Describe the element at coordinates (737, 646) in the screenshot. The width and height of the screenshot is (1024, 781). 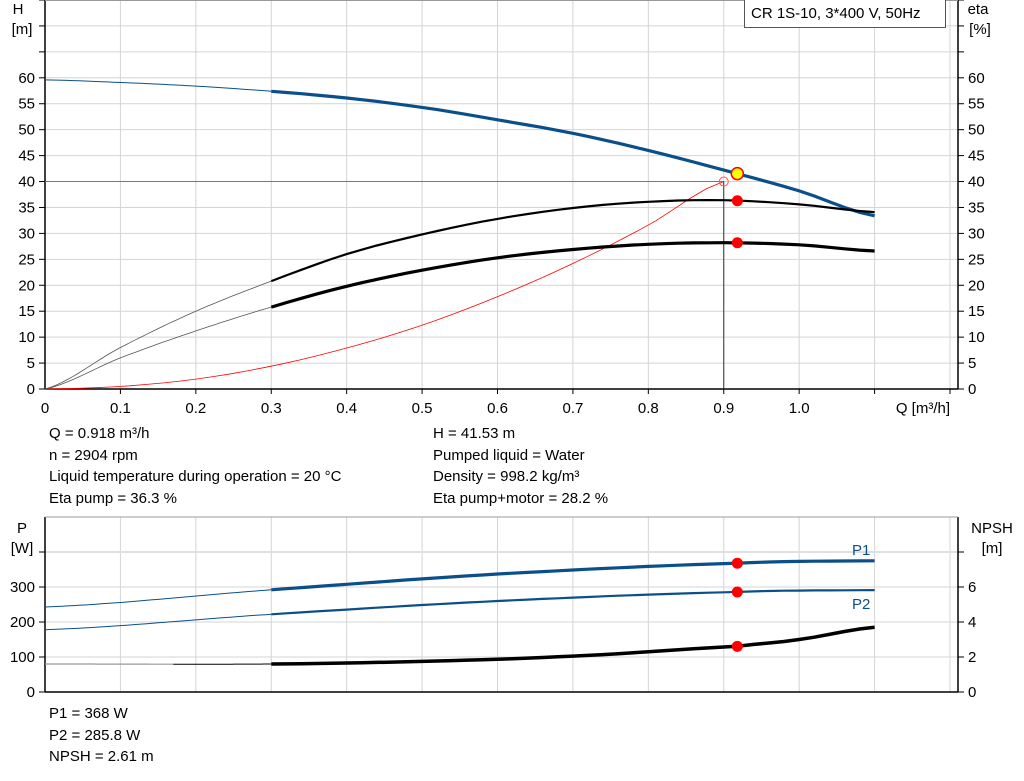
I see `npsh-point-marker` at that location.